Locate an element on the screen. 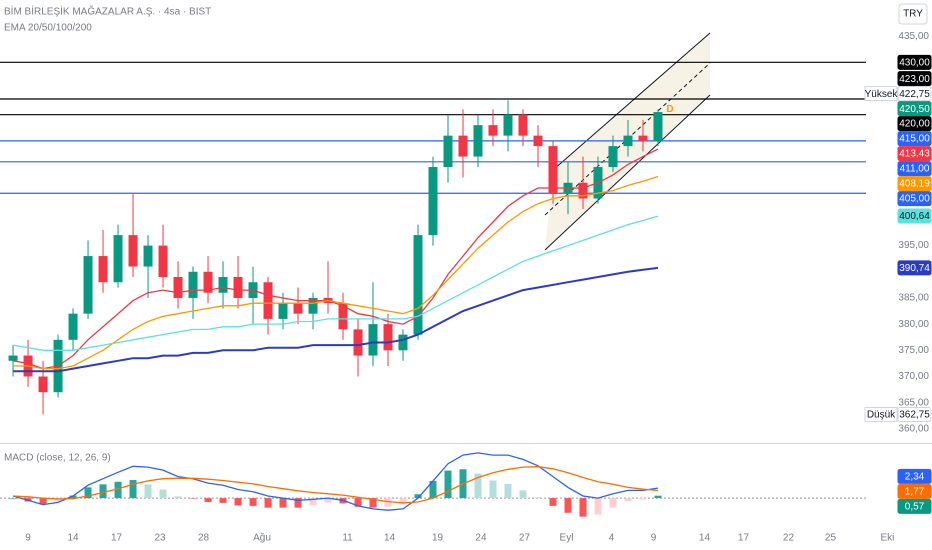  currency-label: TRY is located at coordinates (913, 14).